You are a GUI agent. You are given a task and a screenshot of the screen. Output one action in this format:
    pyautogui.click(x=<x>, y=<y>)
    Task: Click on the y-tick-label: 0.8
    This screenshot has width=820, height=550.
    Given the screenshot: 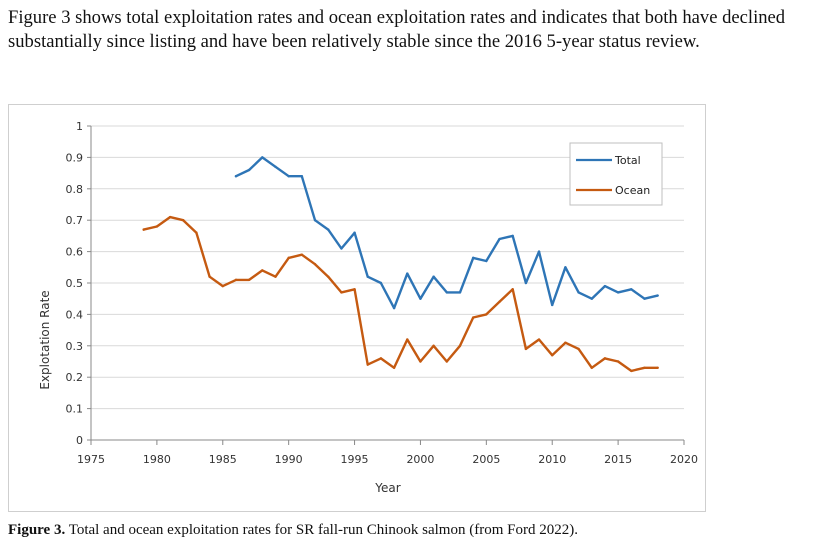 What is the action you would take?
    pyautogui.click(x=75, y=189)
    